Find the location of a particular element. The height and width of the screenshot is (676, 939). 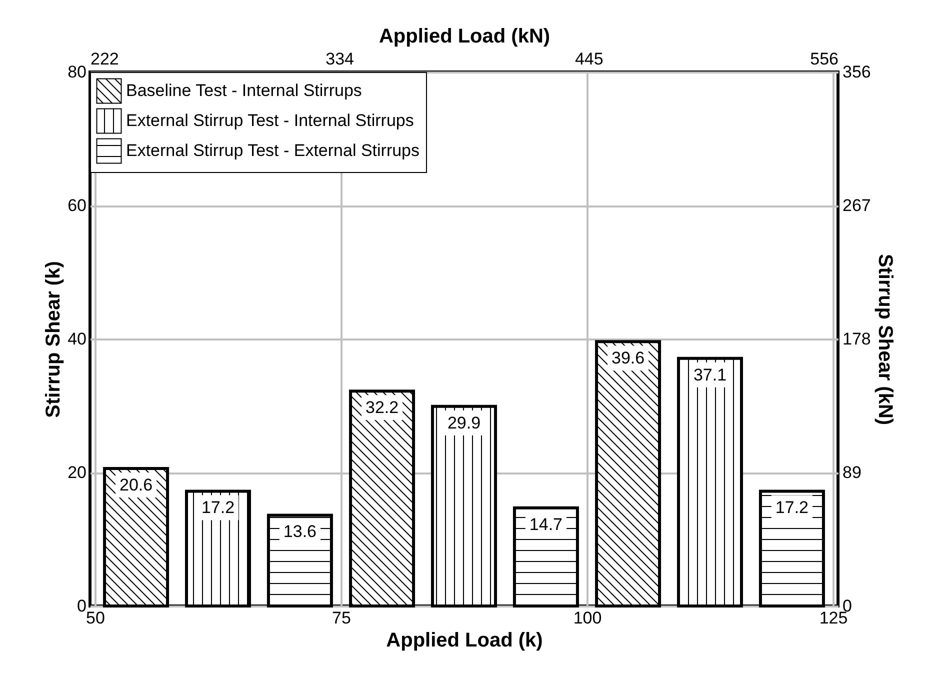

x2-axis-title: Applied Load (kN) is located at coordinates (464, 37).